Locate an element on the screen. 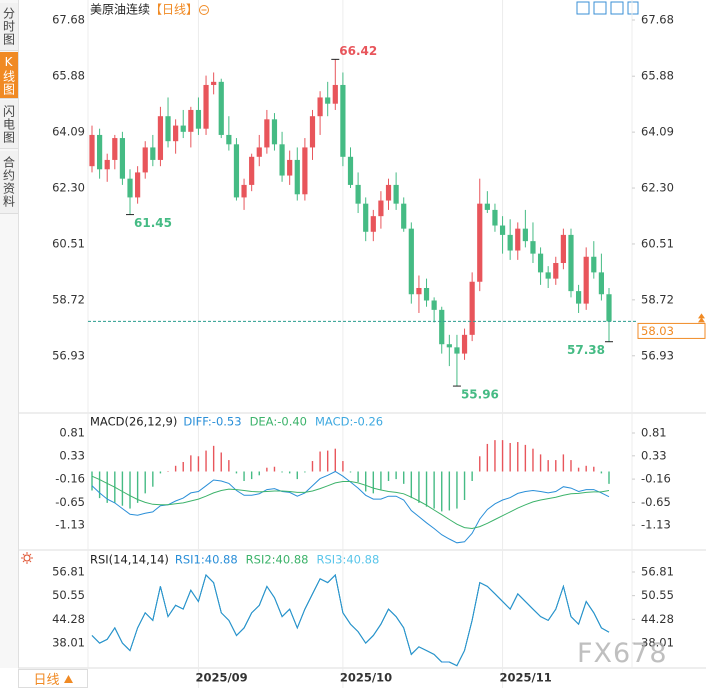 The width and height of the screenshot is (706, 688). extreme-label: 66.42 is located at coordinates (358, 51).